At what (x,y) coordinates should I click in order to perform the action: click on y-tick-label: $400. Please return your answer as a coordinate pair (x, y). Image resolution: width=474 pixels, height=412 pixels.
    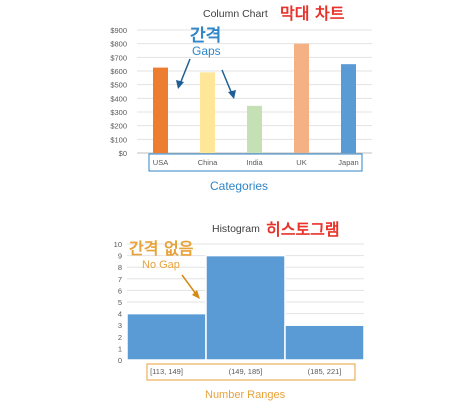
    Looking at the image, I should click on (118, 98).